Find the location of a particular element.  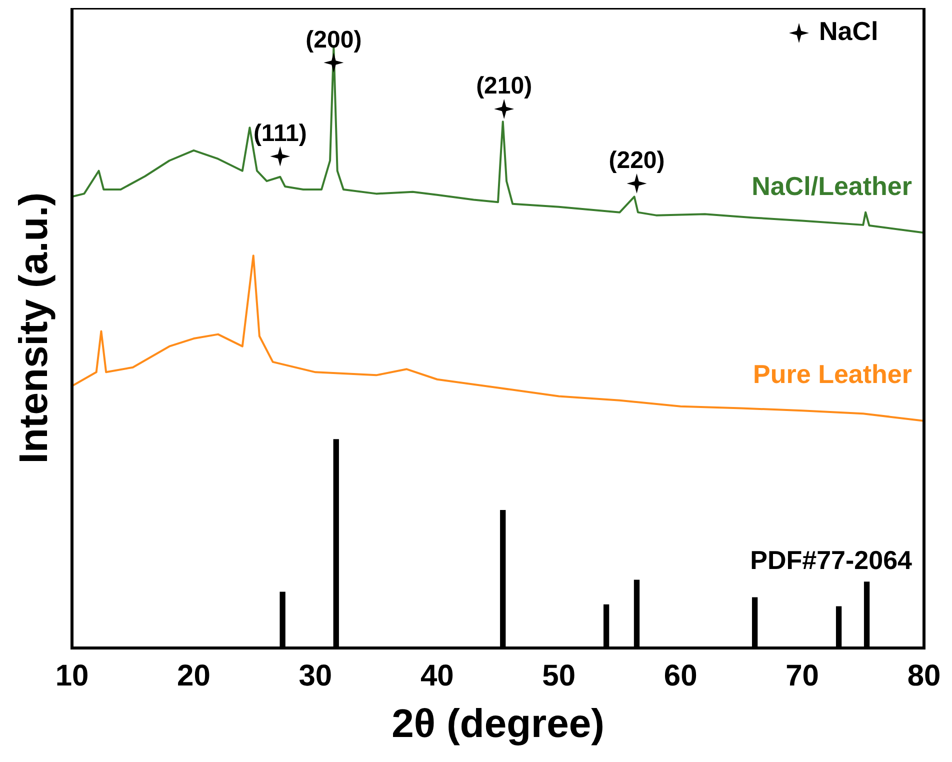

x-tick-label: 60 is located at coordinates (681, 675).